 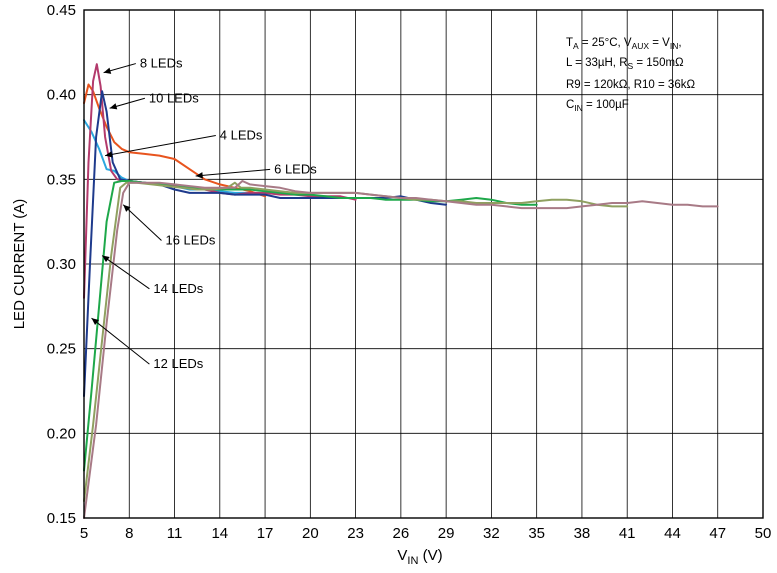 What do you see at coordinates (61, 10) in the screenshot?
I see `y-tick-label: 0.45` at bounding box center [61, 10].